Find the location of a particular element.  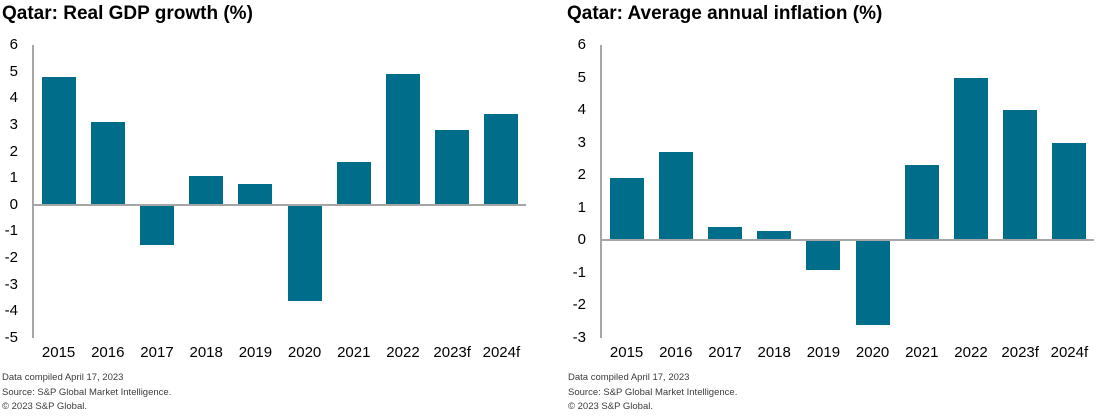

y-tick-label: -5 is located at coordinates (11, 337).